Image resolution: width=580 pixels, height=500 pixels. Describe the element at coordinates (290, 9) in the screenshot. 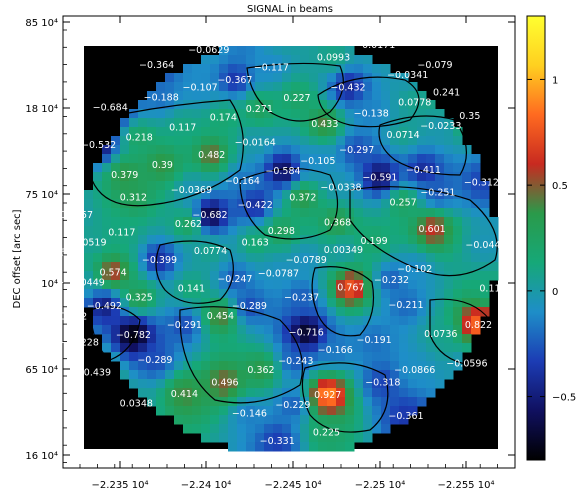

I see `chart-title: SIGNAL in beams` at that location.